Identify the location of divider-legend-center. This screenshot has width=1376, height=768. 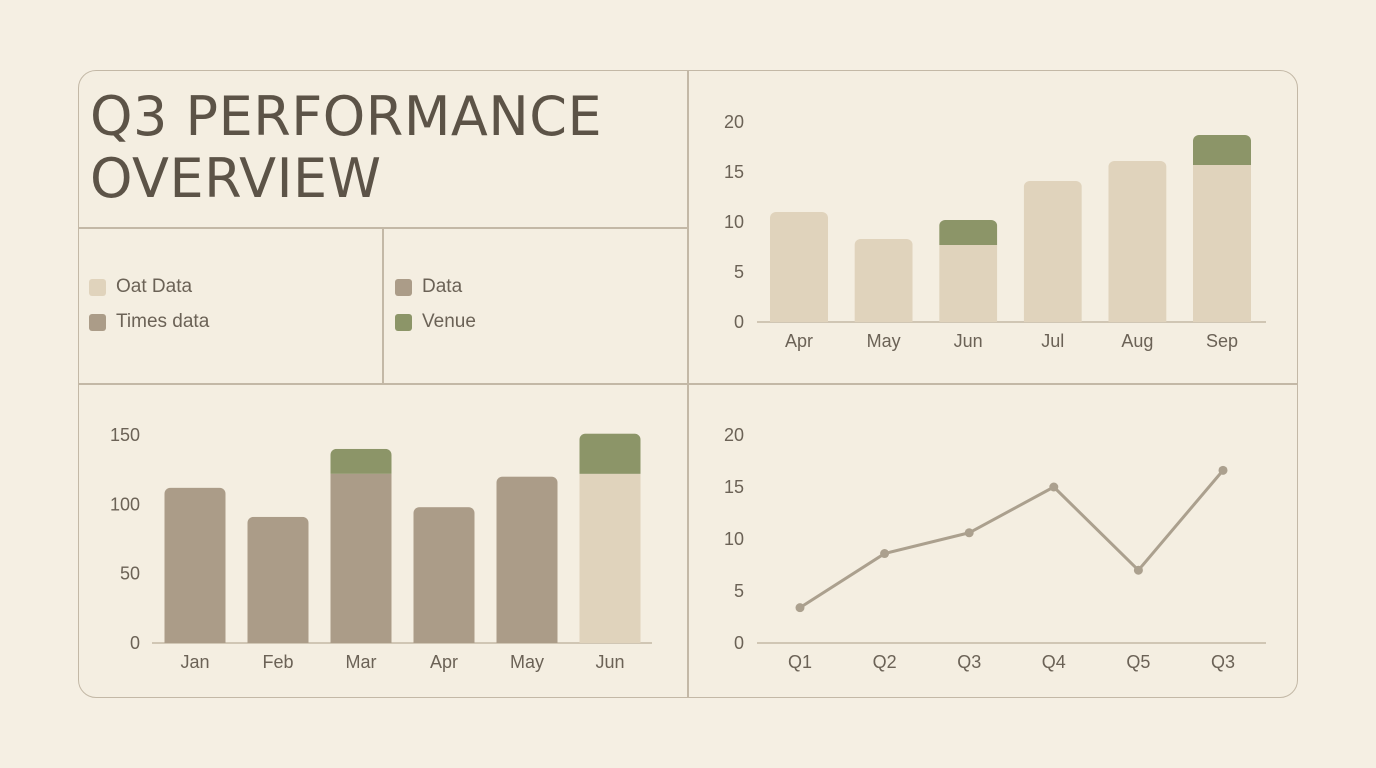
(383, 305).